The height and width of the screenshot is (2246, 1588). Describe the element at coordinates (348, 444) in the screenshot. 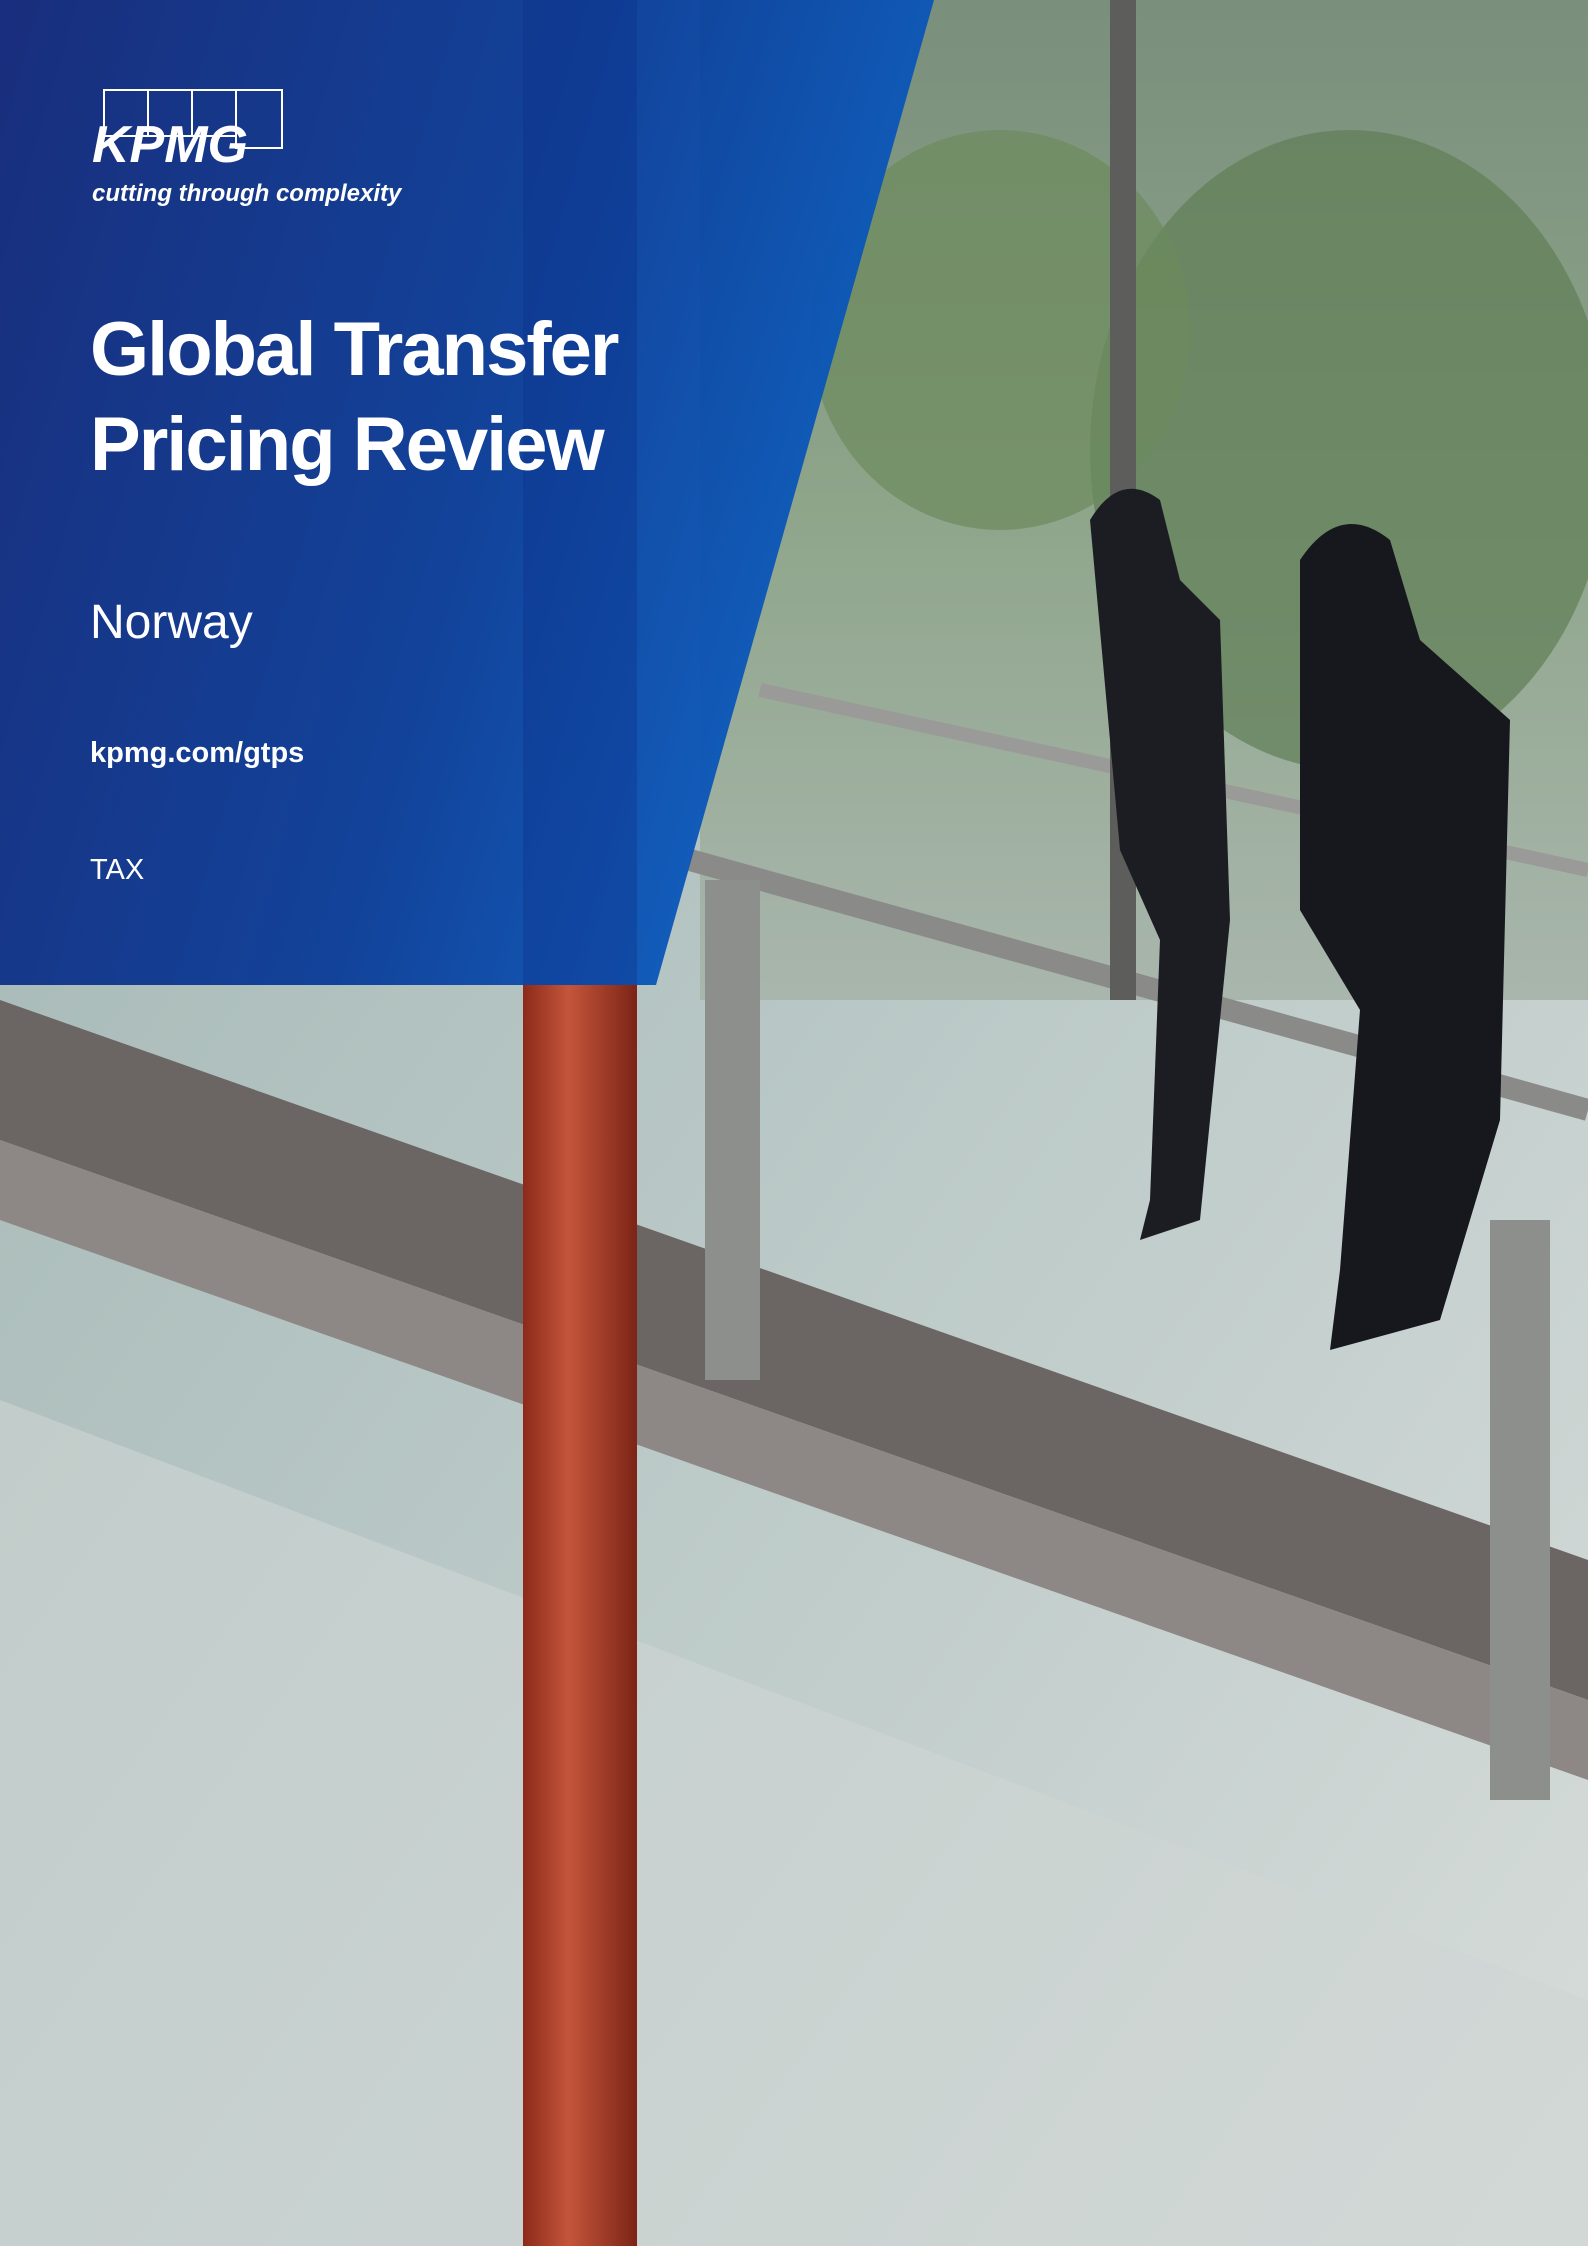

I see `title-line: Pricing Review` at that location.